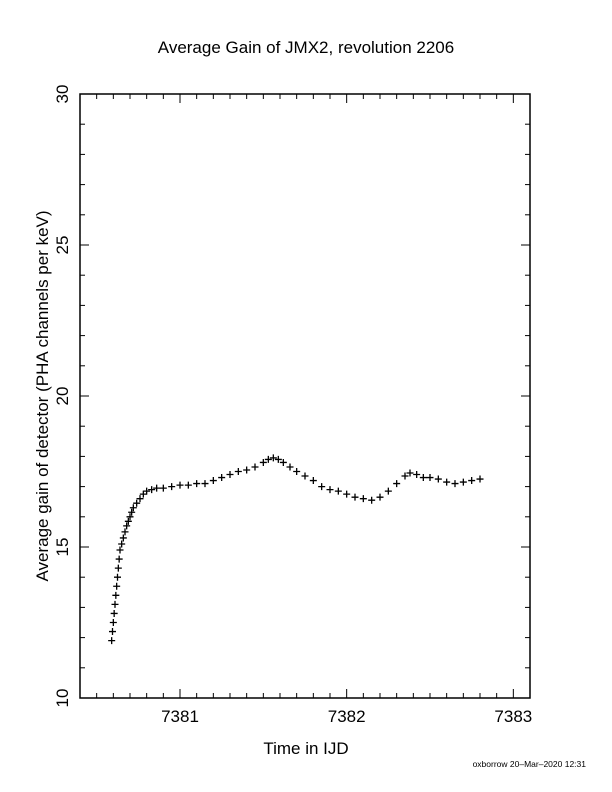 The image size is (612, 792). Describe the element at coordinates (305, 748) in the screenshot. I see `x-axis-label: Time in IJD` at that location.